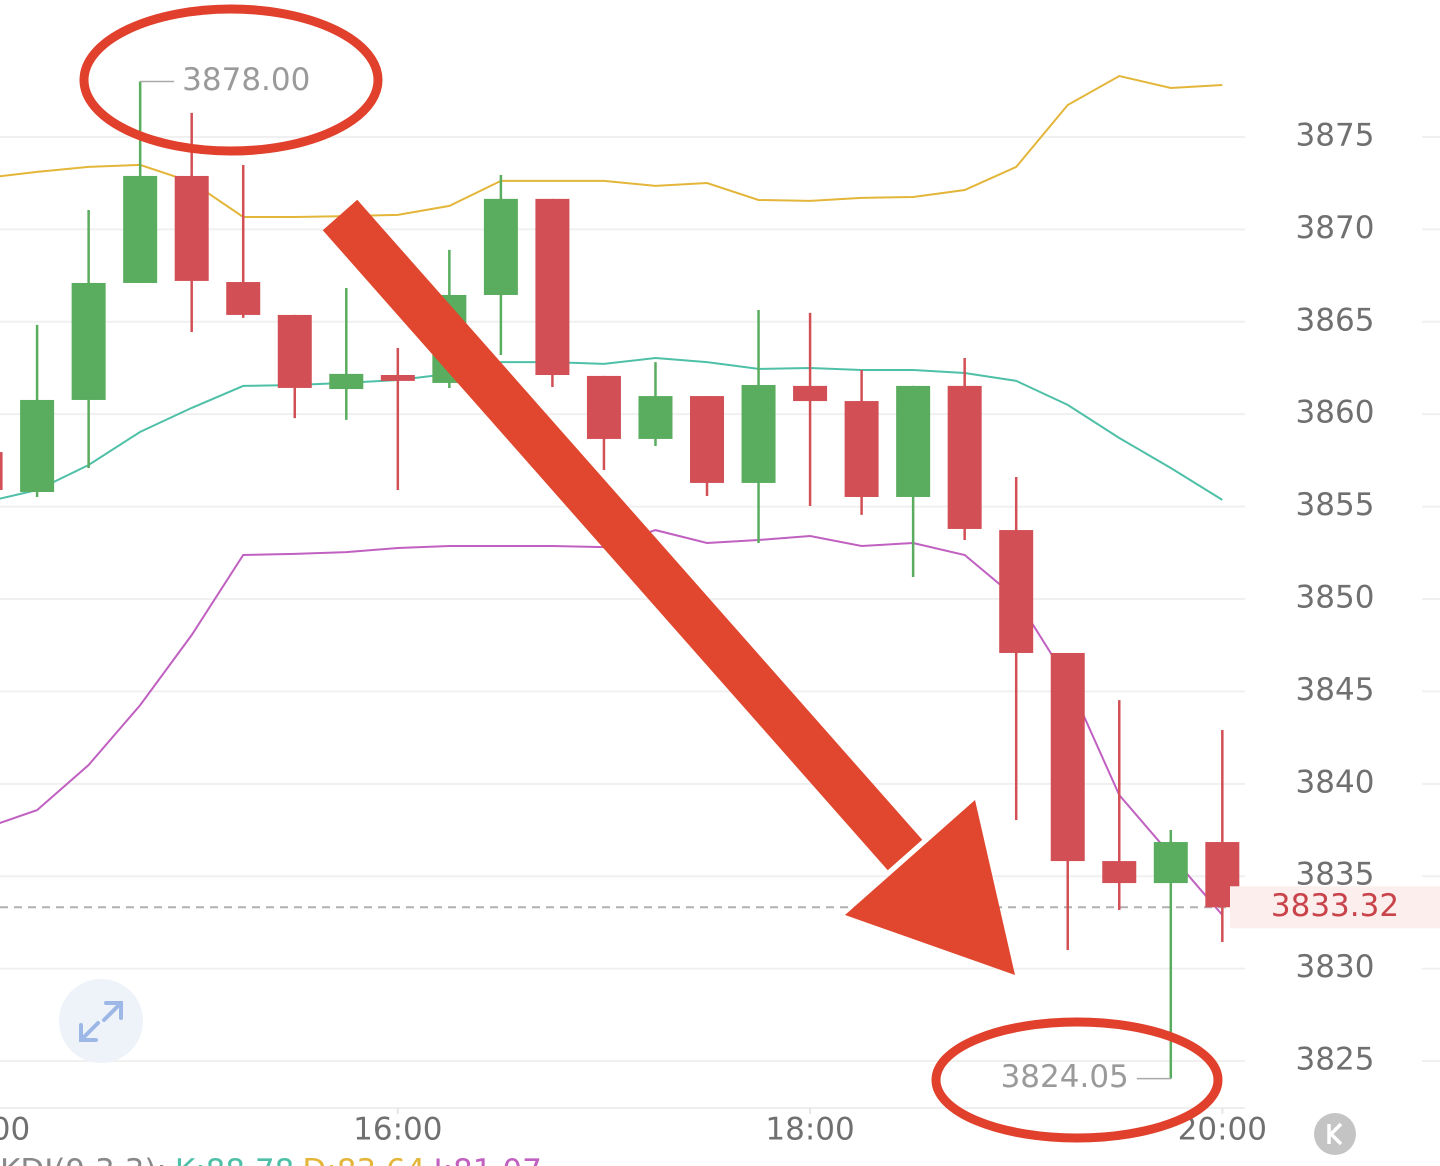 The height and width of the screenshot is (1166, 1440). Describe the element at coordinates (83, 1159) in the screenshot. I see `indicator-item: KDJ(9,3,3):` at that location.